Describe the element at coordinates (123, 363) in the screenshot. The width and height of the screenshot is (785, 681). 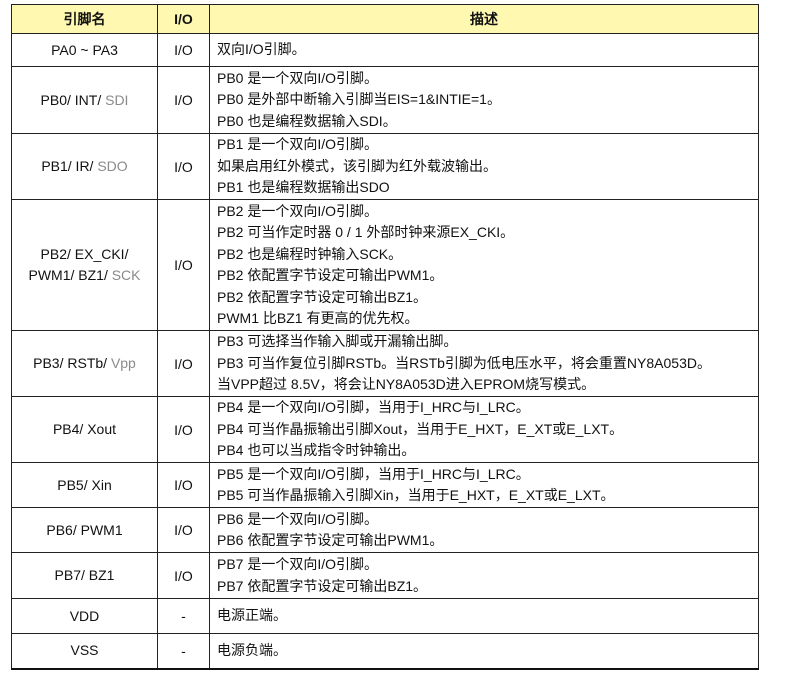
I see `pin-secondary-function: Vpp` at that location.